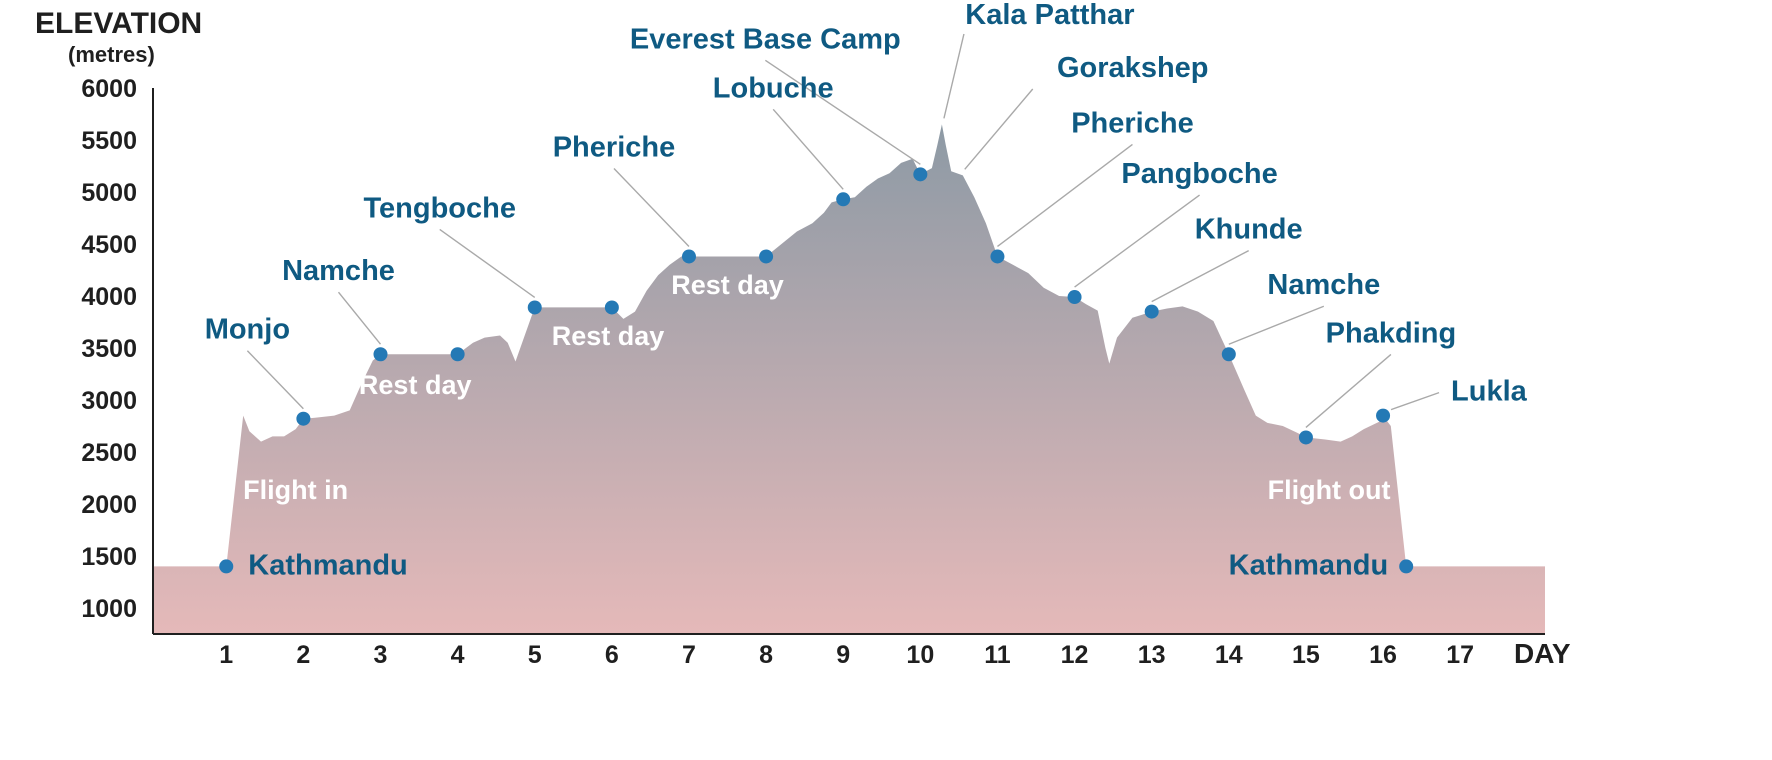  I want to click on y-tick-label: 1500, so click(109, 557).